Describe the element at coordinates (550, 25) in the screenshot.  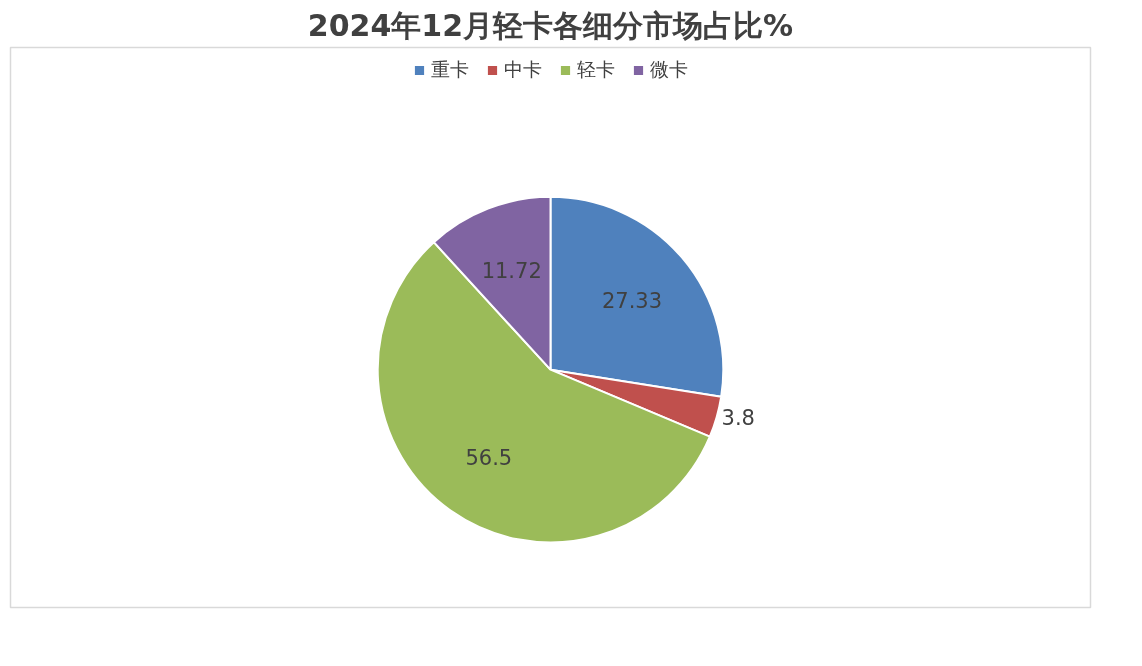
I see `chart-title: 2024年12月轻卡各细分市场占比%` at that location.